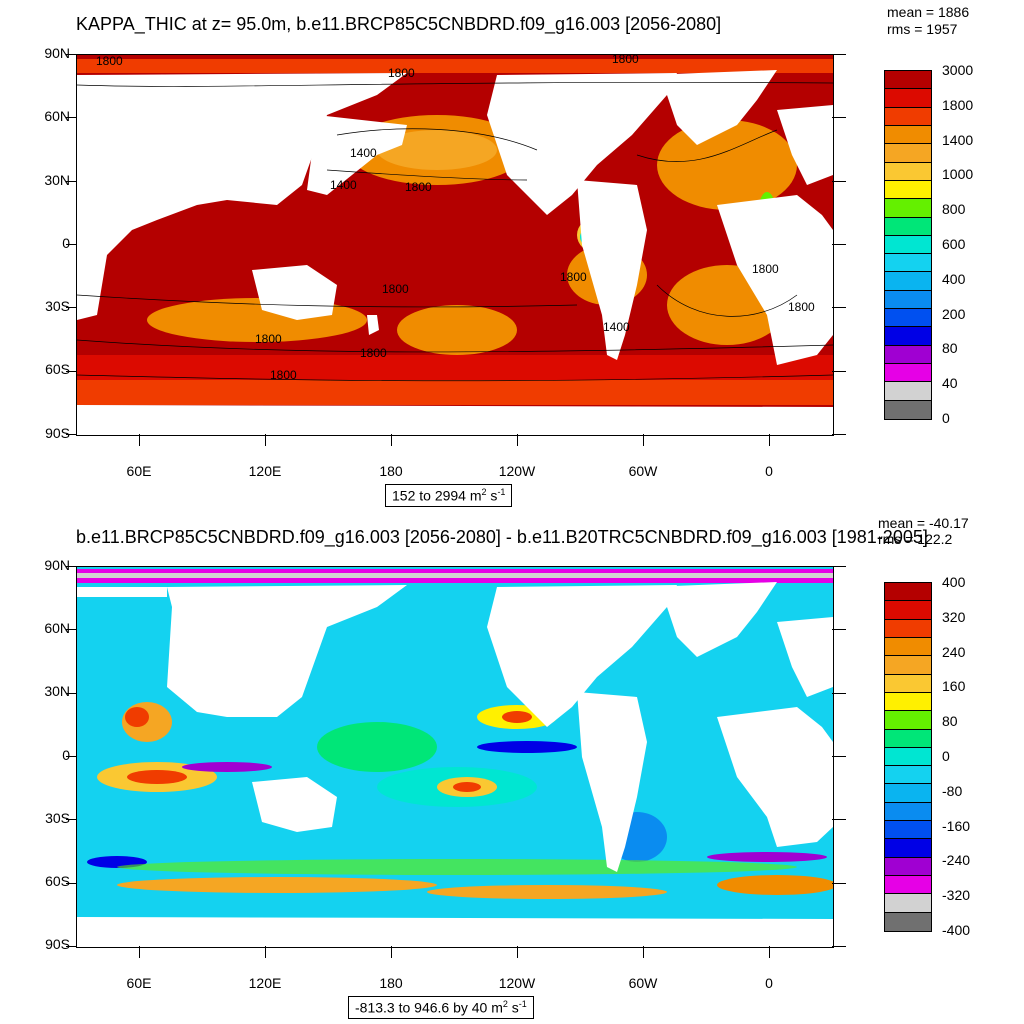 The width and height of the screenshot is (1024, 1024). I want to click on colorbar-label: 40, so click(950, 383).